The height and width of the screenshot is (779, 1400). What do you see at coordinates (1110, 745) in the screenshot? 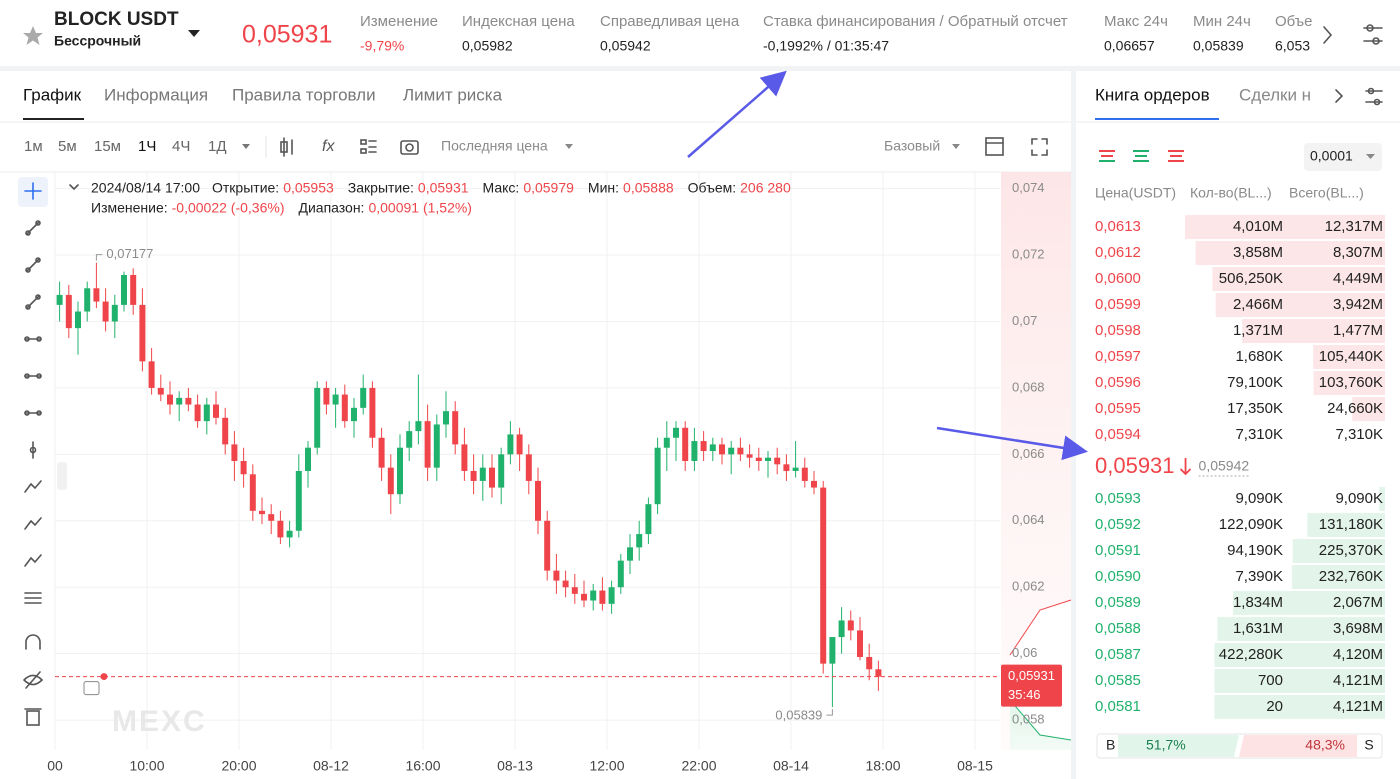
I see `buy-label: B` at bounding box center [1110, 745].